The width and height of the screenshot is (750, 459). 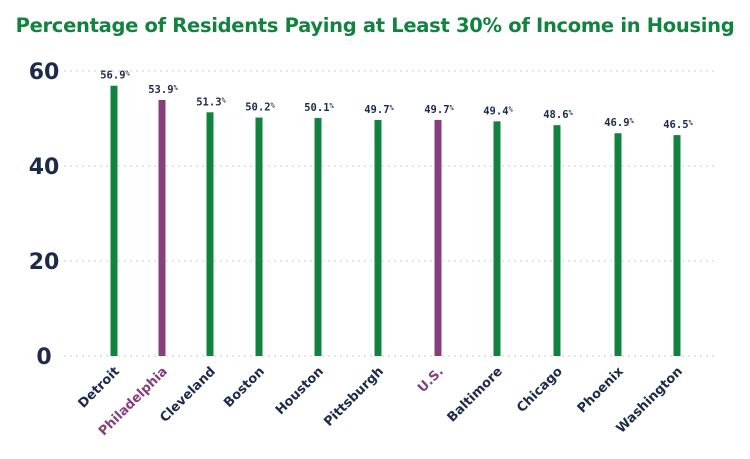 What do you see at coordinates (557, 241) in the screenshot?
I see `bar-chicago` at bounding box center [557, 241].